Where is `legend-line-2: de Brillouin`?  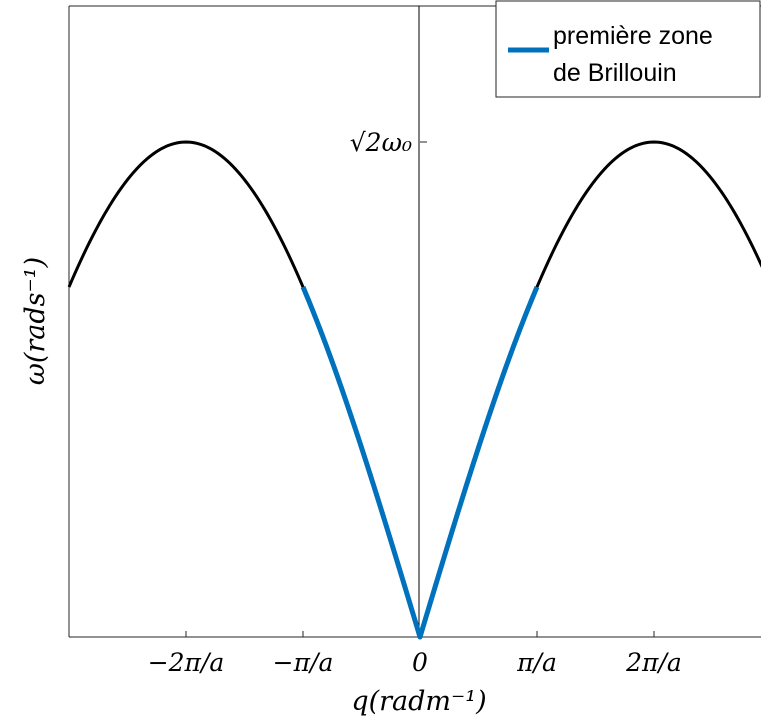 legend-line-2: de Brillouin is located at coordinates (615, 73).